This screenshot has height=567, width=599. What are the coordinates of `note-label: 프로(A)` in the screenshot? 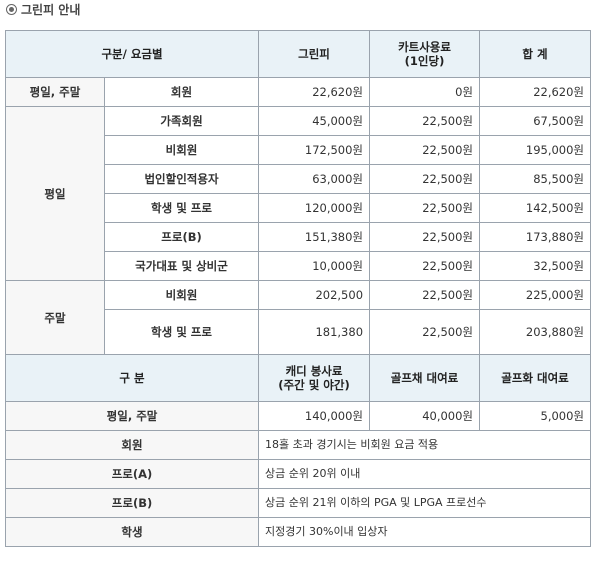 It's located at (132, 474).